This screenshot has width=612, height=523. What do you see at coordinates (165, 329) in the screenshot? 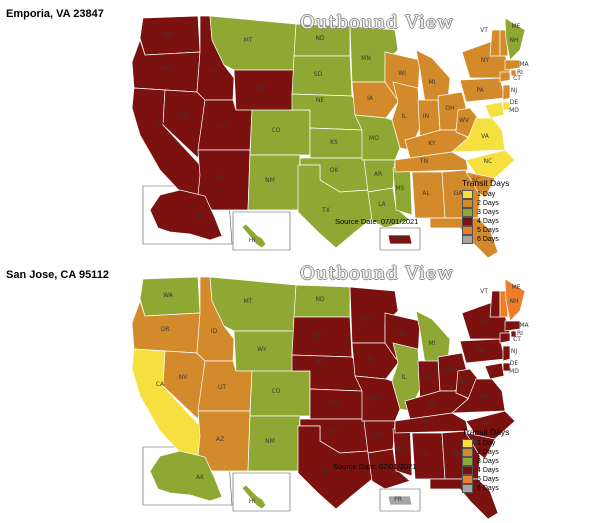
I see `state-label-or: OR` at bounding box center [165, 329].